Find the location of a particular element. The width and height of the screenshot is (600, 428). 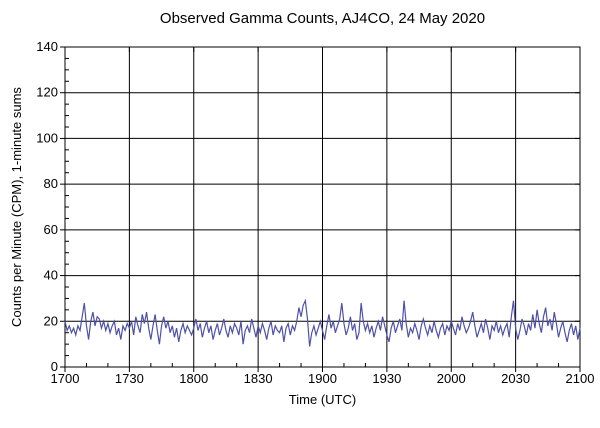

y-tick-label: 100 is located at coordinates (47, 137).